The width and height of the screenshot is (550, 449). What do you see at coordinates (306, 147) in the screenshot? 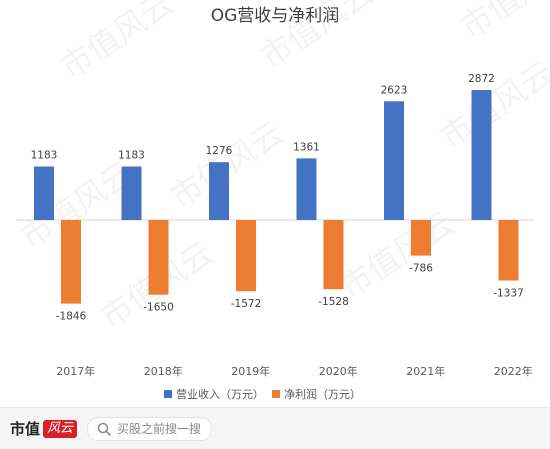
I see `revenue-value-label: 1361` at bounding box center [306, 147].